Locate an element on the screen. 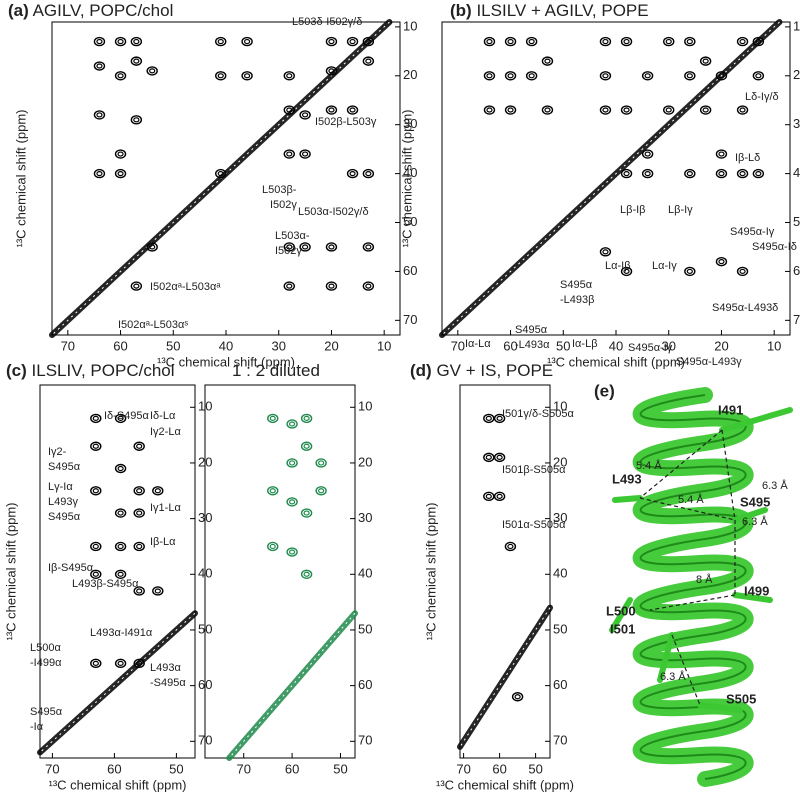 The width and height of the screenshot is (800, 793). y-tick-label: 10 is located at coordinates (410, 25).